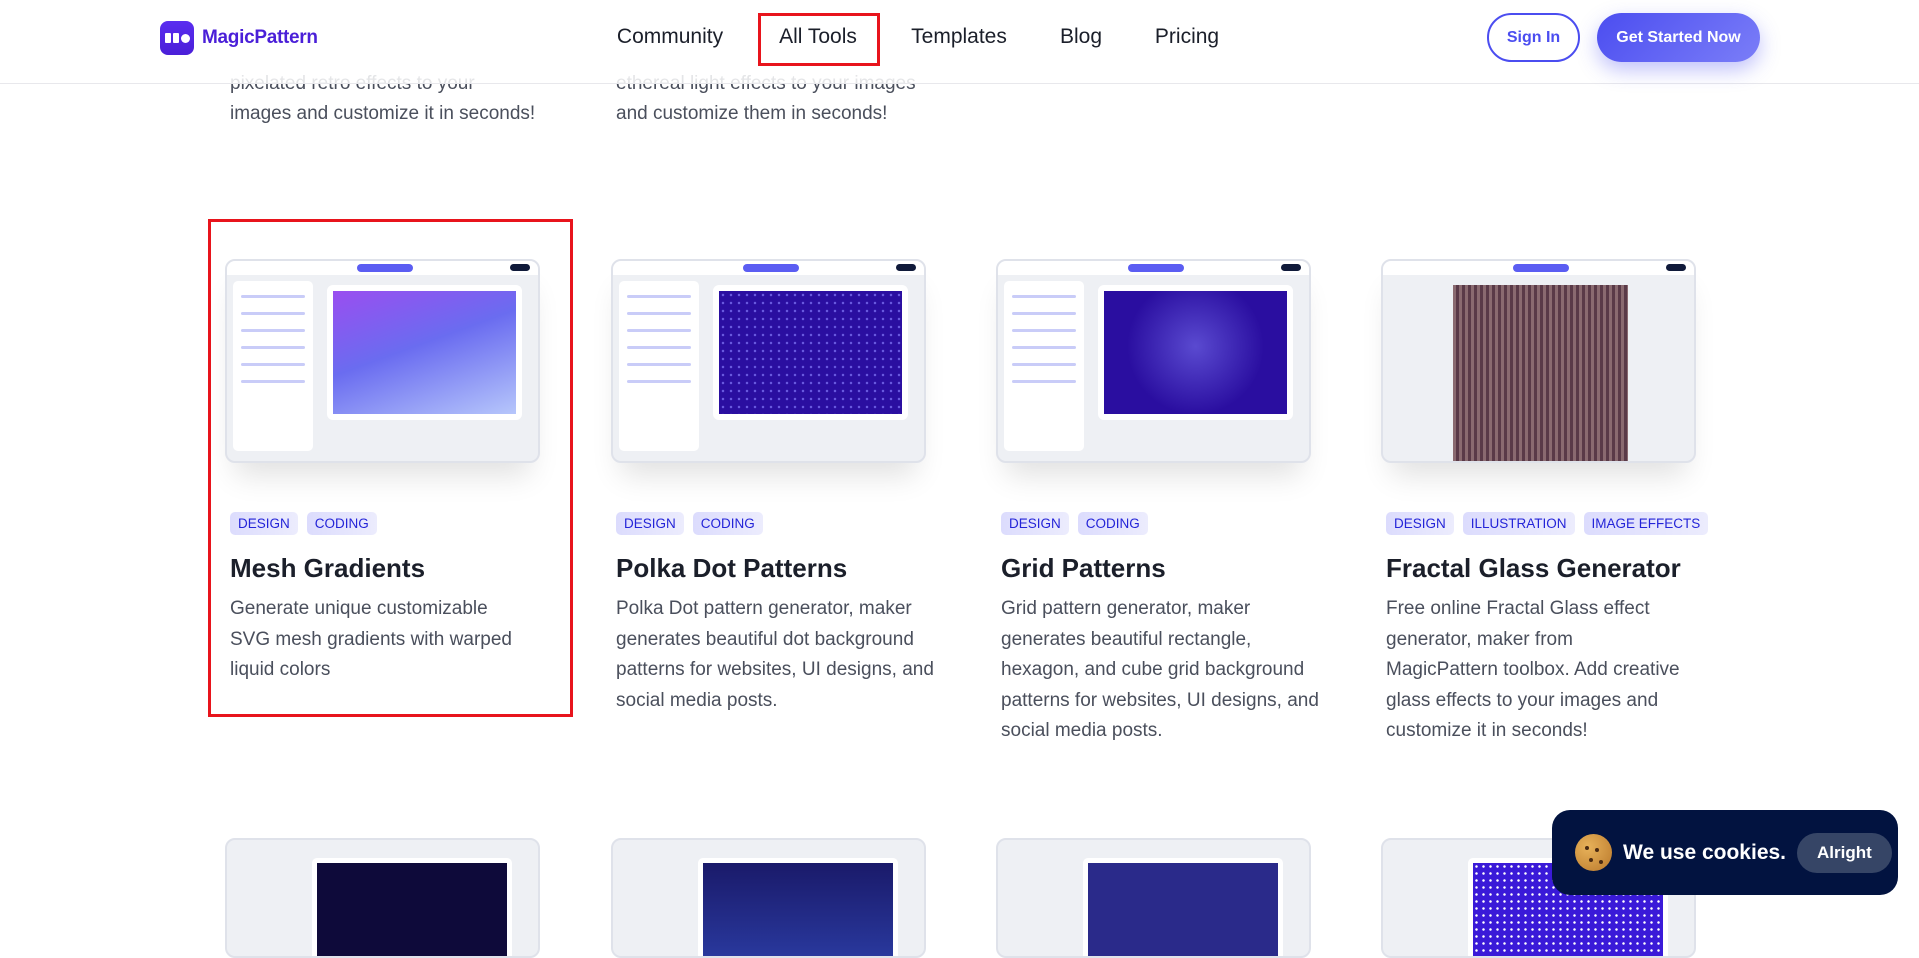 This screenshot has height=958, width=1919. What do you see at coordinates (1705, 852) in the screenshot?
I see `cookie-text: We use cookies.` at bounding box center [1705, 852].